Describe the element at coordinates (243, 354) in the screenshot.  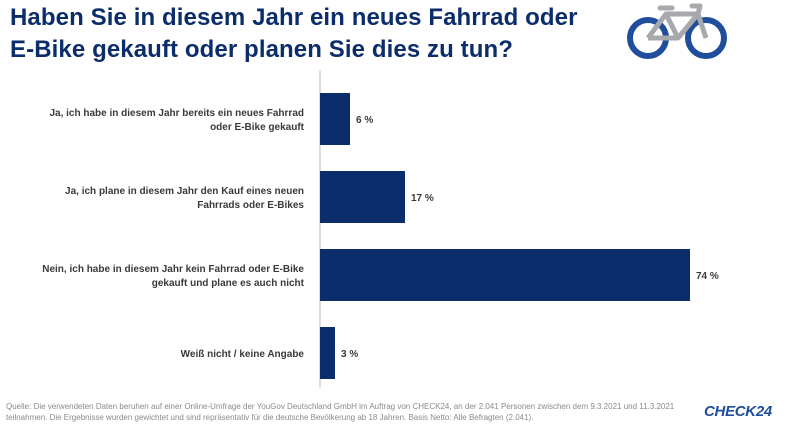
I see `category-label-4: Weiß nicht / keine Angabe` at that location.